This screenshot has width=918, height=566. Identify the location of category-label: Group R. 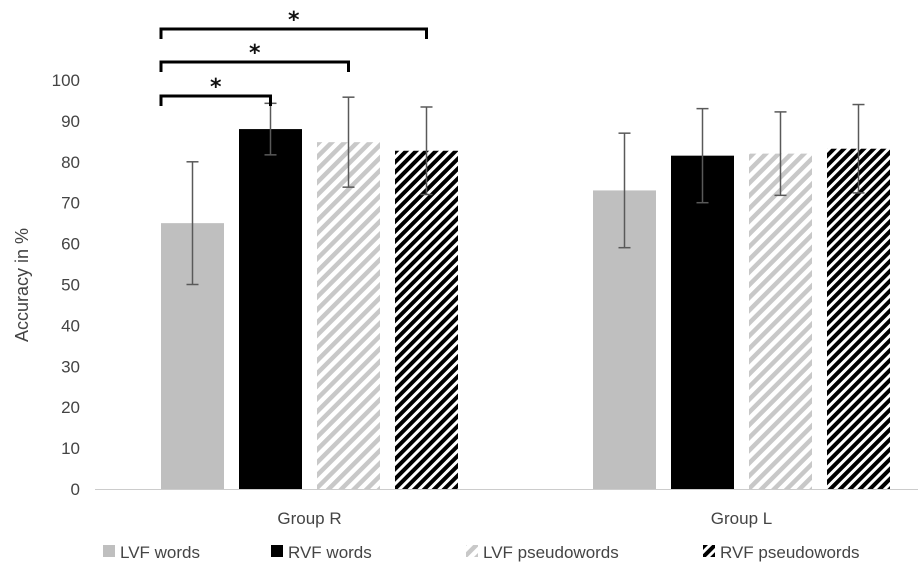
(309, 518).